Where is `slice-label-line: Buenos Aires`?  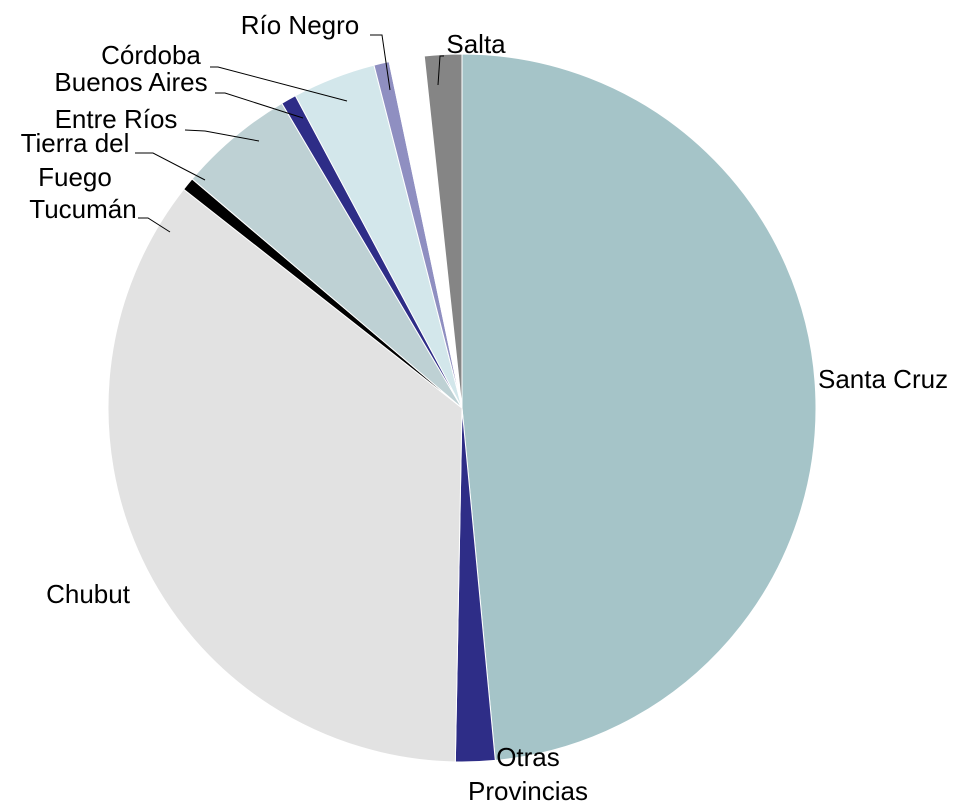 slice-label-line: Buenos Aires is located at coordinates (130, 82).